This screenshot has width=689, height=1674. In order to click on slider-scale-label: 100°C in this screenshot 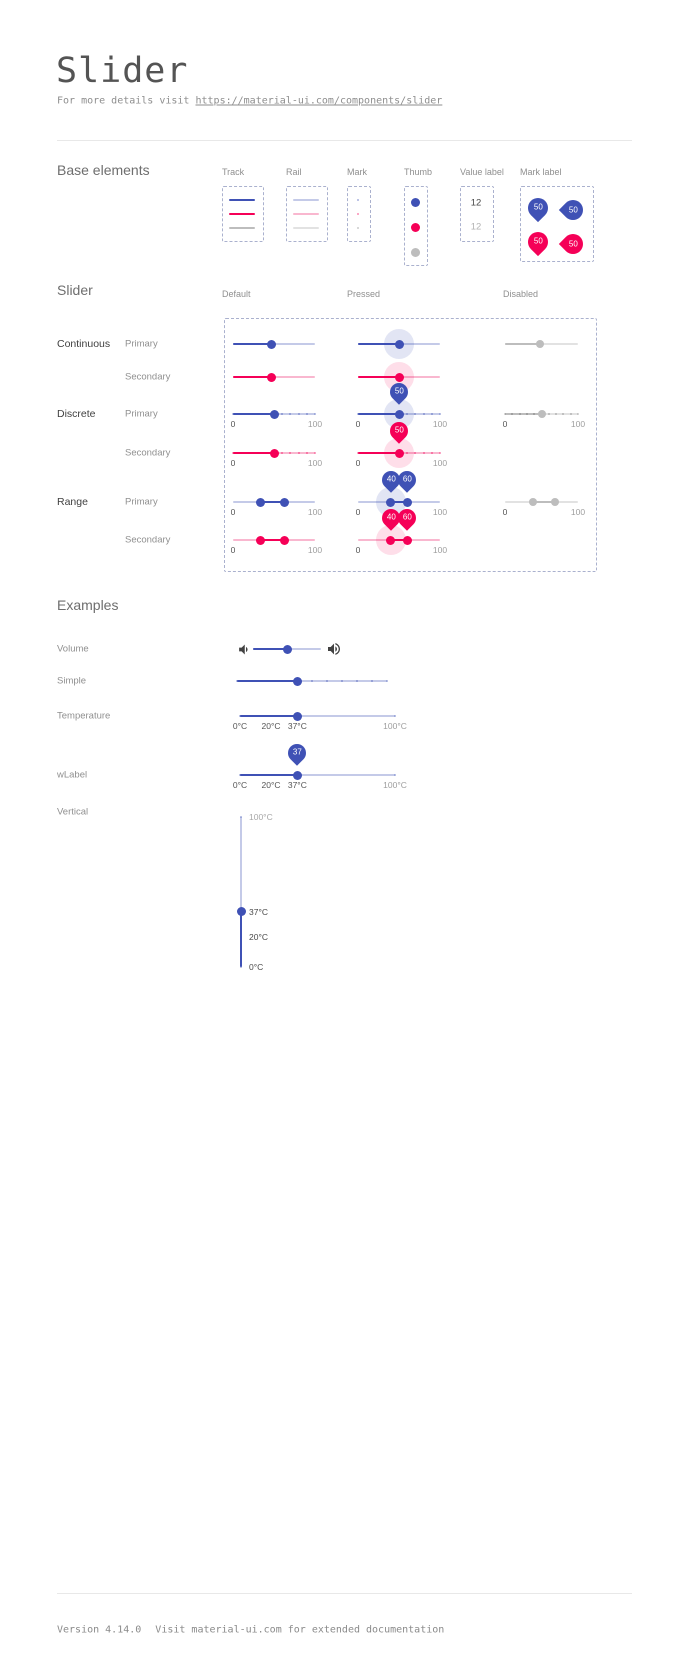, I will do `click(395, 785)`.